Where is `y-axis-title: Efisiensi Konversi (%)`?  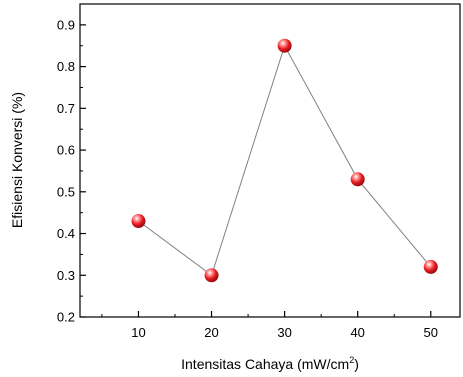 y-axis-title: Efisiensi Konversi (%) is located at coordinates (17, 160).